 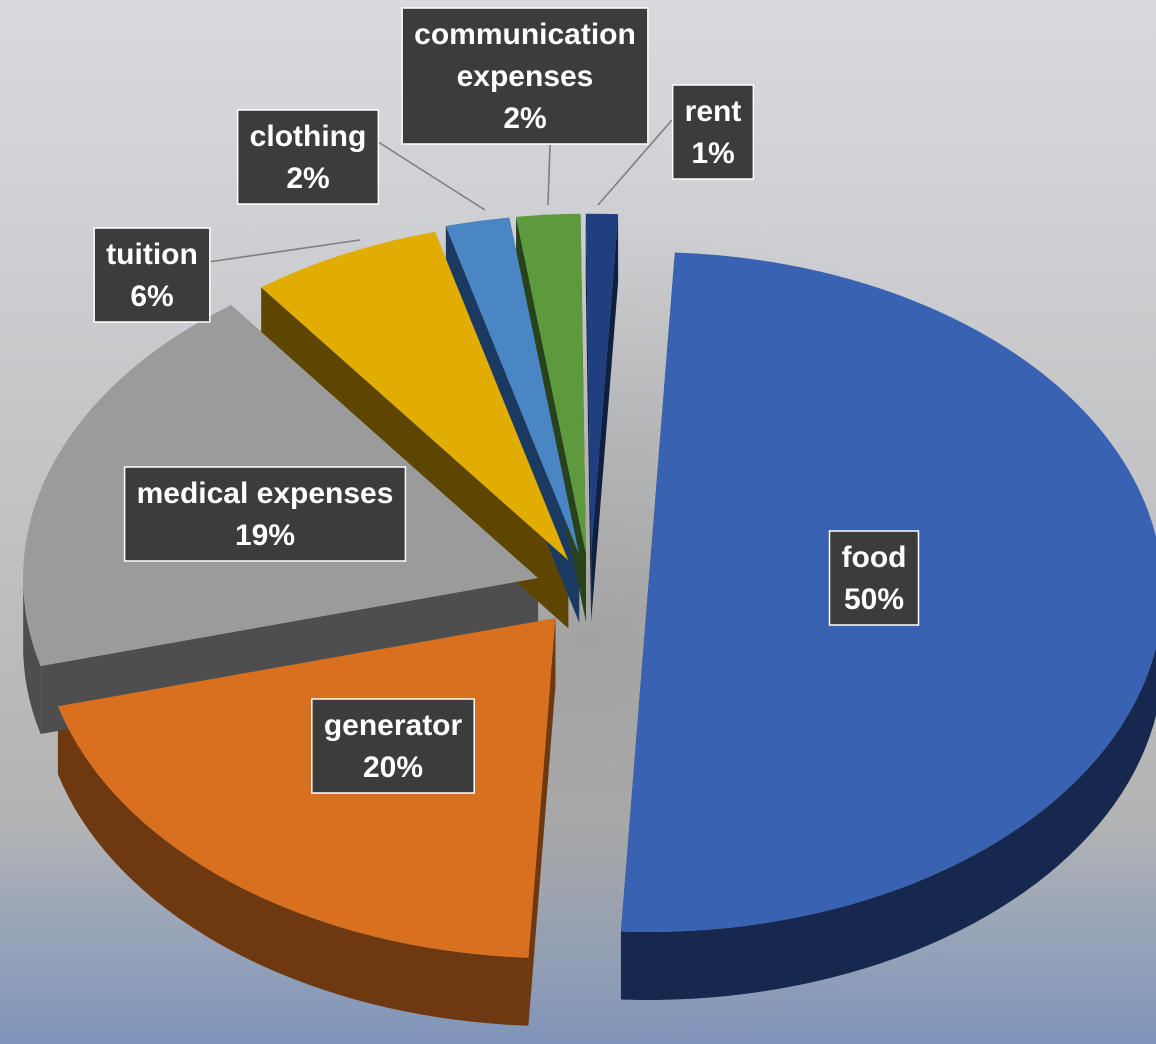 I want to click on data-label-4: clothing 2%, so click(x=308, y=157).